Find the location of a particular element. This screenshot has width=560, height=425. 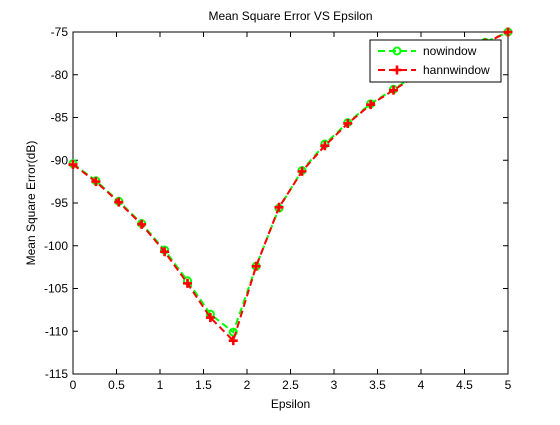

legend-label-nowindow: nowindow is located at coordinates (450, 51).